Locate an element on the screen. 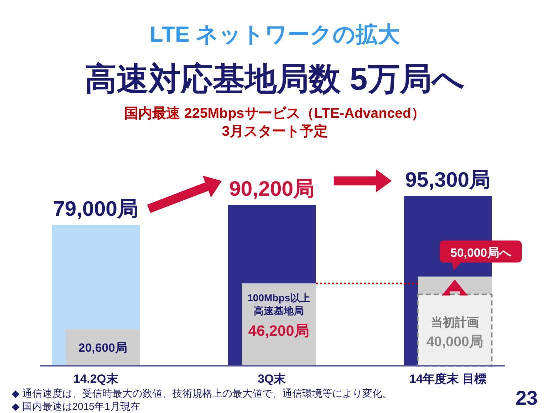 This screenshot has height=413, width=550. data-label: 95,300局 is located at coordinates (448, 180).